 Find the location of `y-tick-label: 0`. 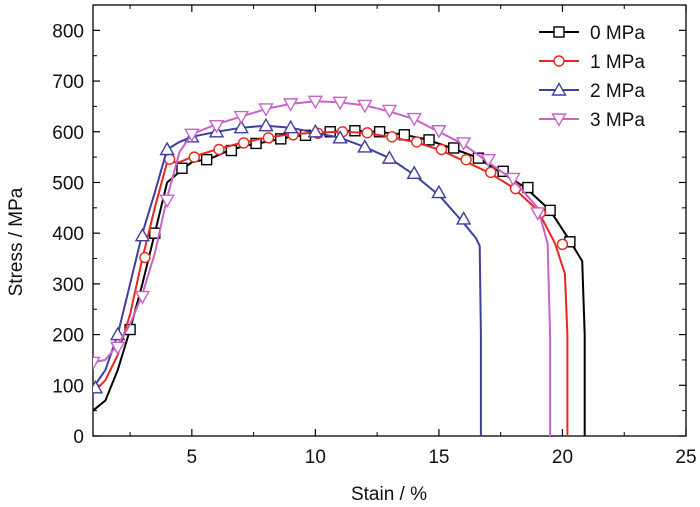

y-tick-label: 0 is located at coordinates (78, 437).